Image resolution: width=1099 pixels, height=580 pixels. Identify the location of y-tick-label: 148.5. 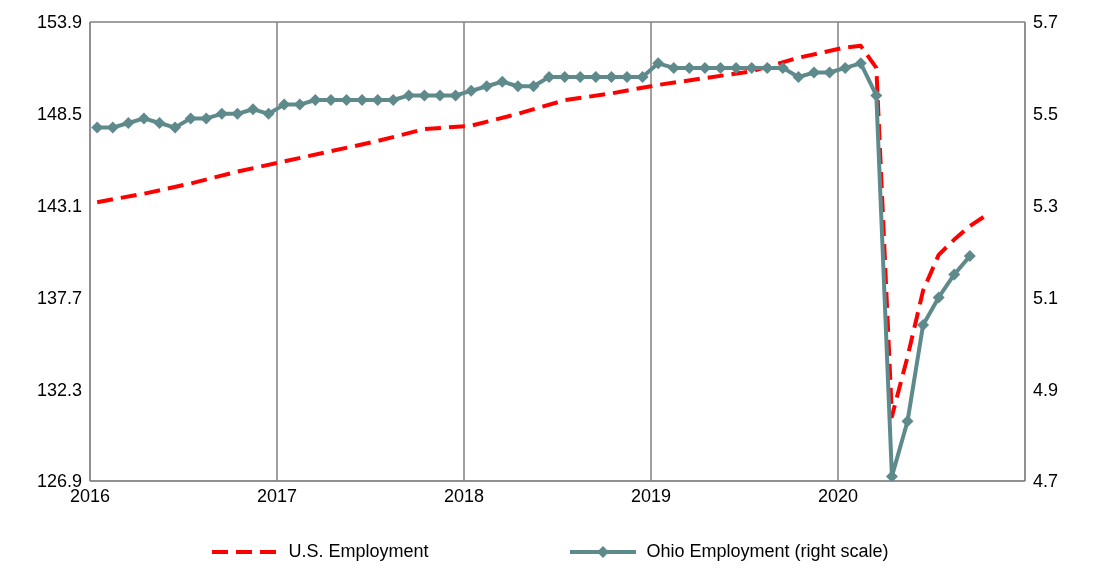
(59, 114).